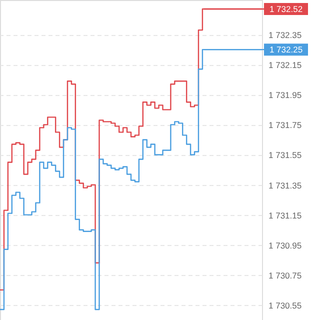 Image resolution: width=320 pixels, height=320 pixels. I want to click on y-tick-label: 1 731.55, so click(285, 155).